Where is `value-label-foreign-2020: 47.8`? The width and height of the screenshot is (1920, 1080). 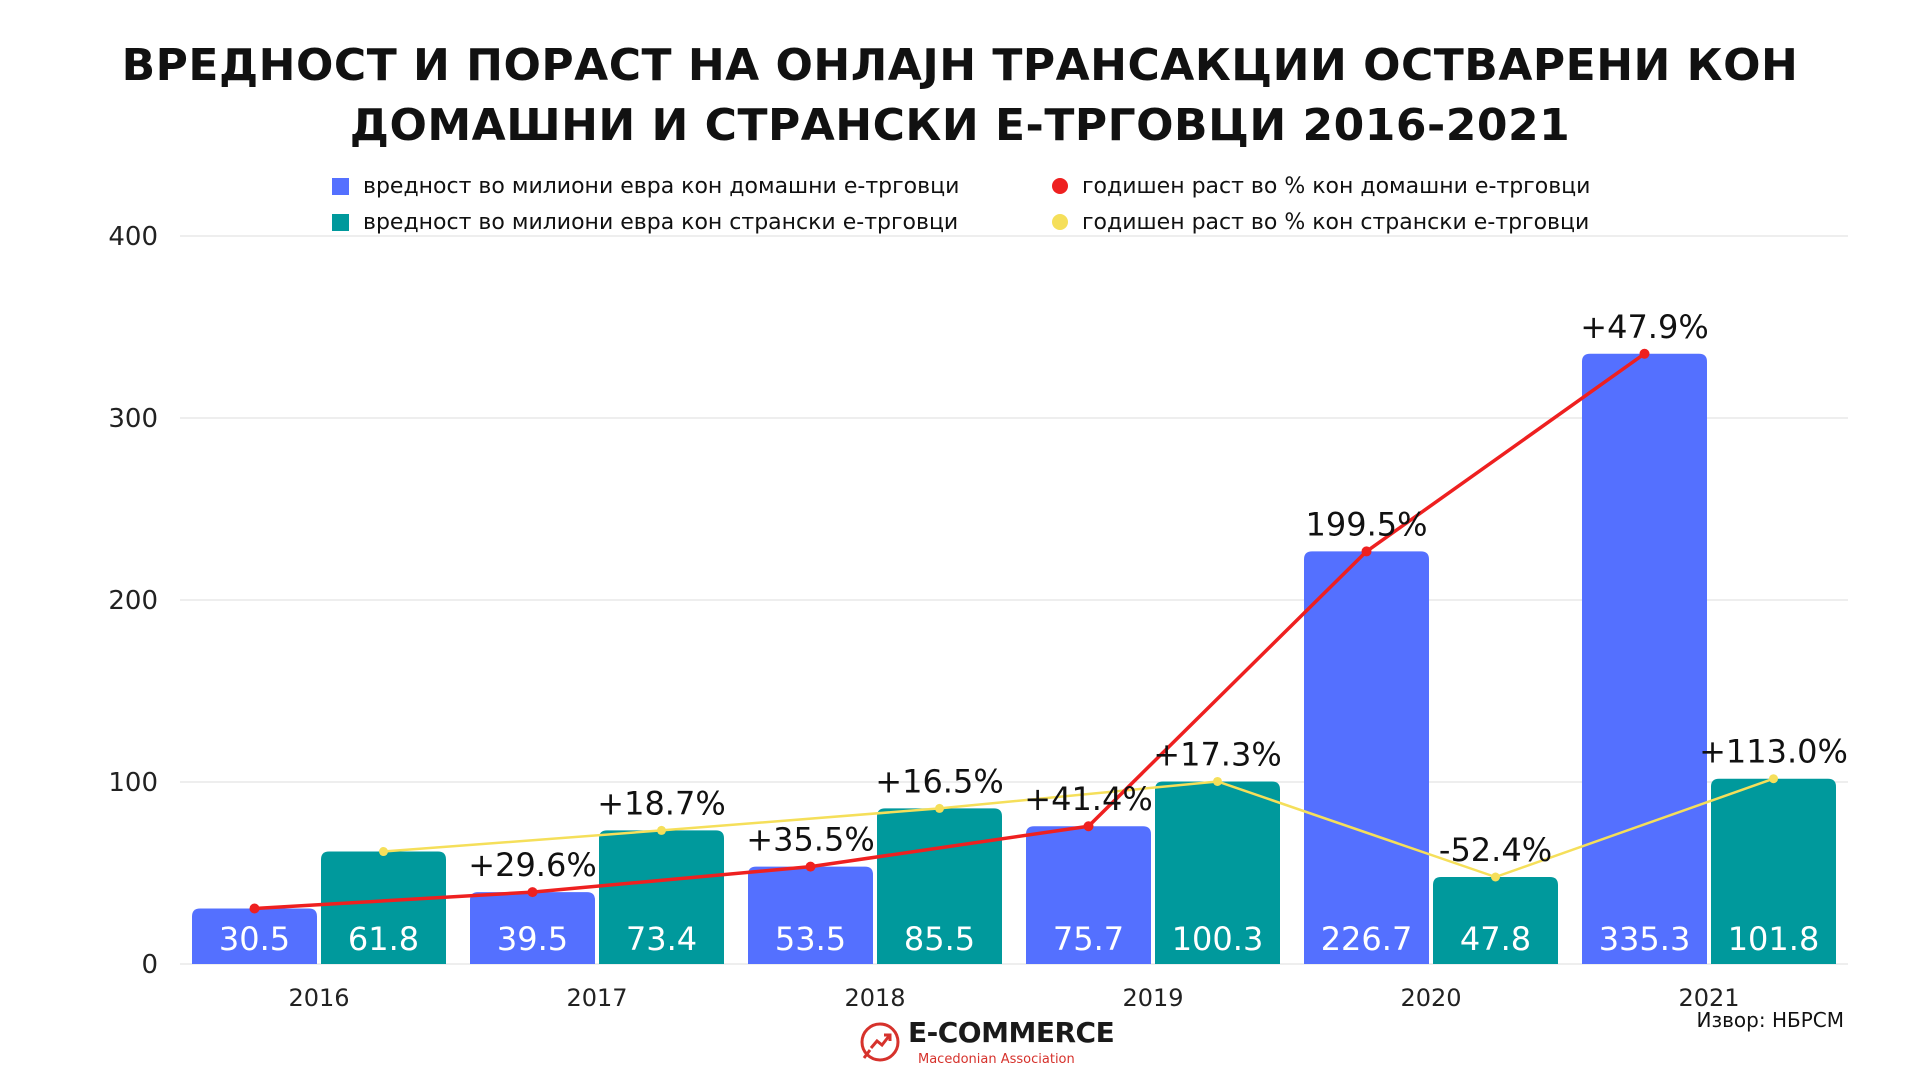 value-label-foreign-2020: 47.8 is located at coordinates (1495, 939).